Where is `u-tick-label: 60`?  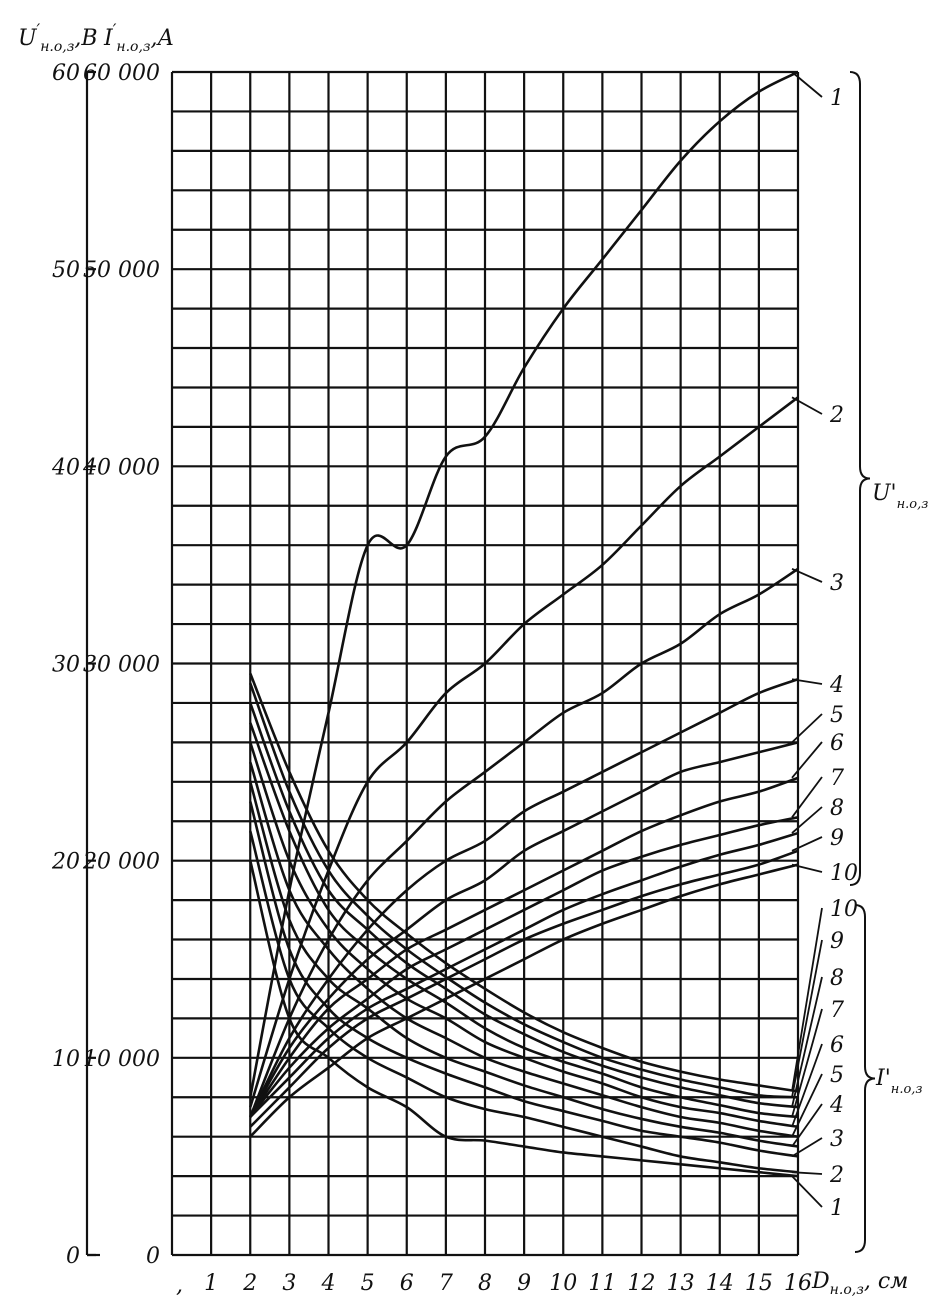
u-tick-label: 60 is located at coordinates (66, 73).